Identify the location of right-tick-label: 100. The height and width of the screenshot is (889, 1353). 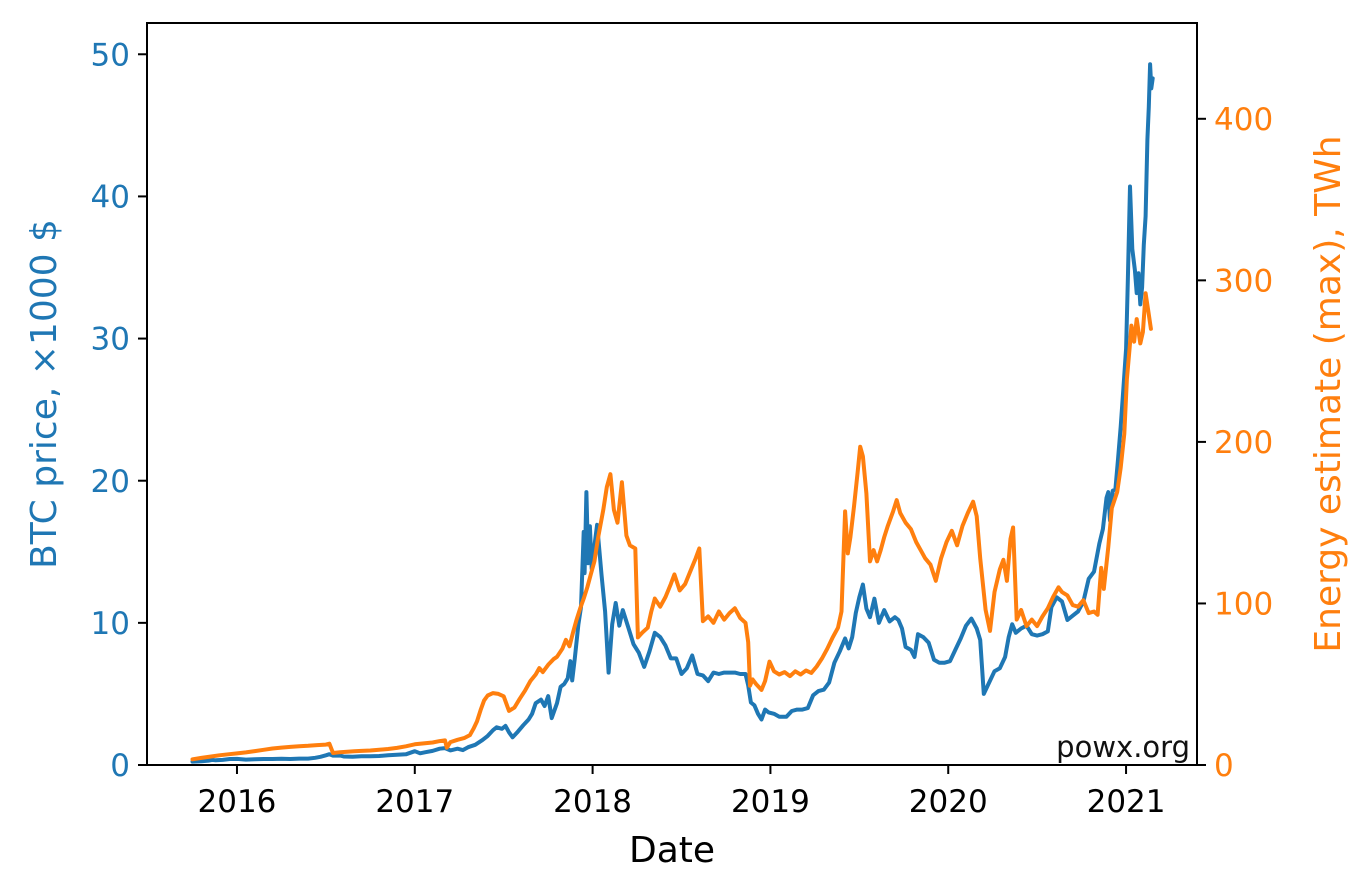
(1243, 605).